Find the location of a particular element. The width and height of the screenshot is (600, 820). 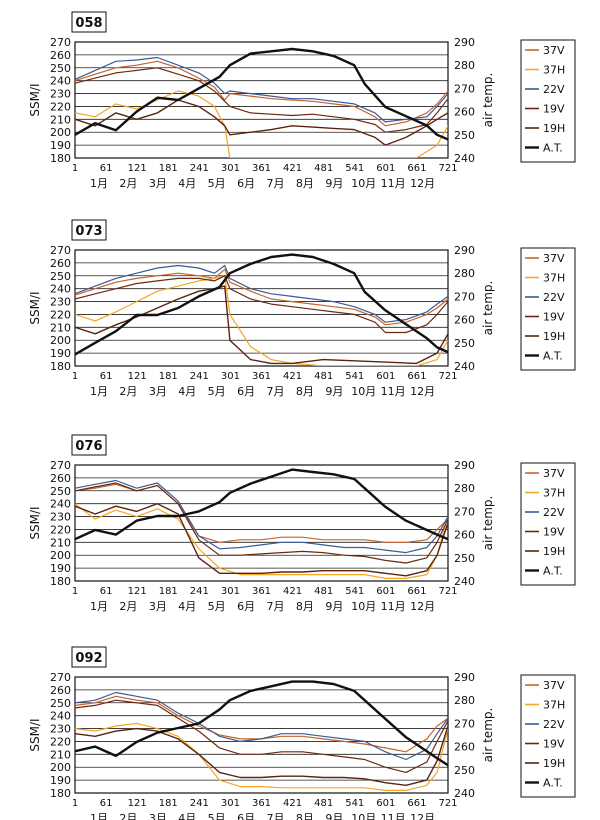

x-tick-label: 1 is located at coordinates (75, 376).